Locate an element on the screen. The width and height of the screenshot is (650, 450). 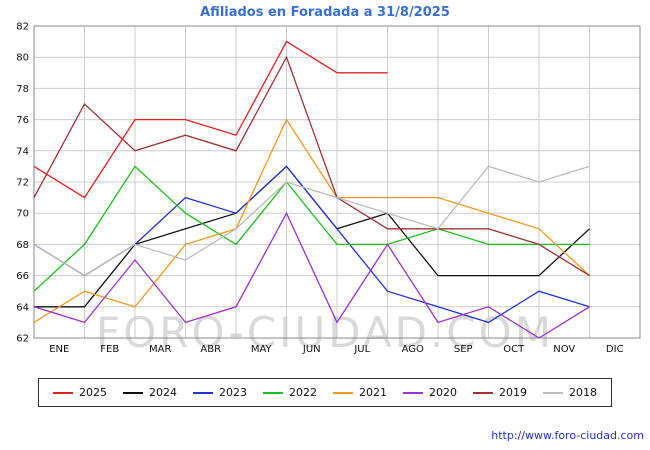
y-axis-label: 62 is located at coordinates (22, 339).